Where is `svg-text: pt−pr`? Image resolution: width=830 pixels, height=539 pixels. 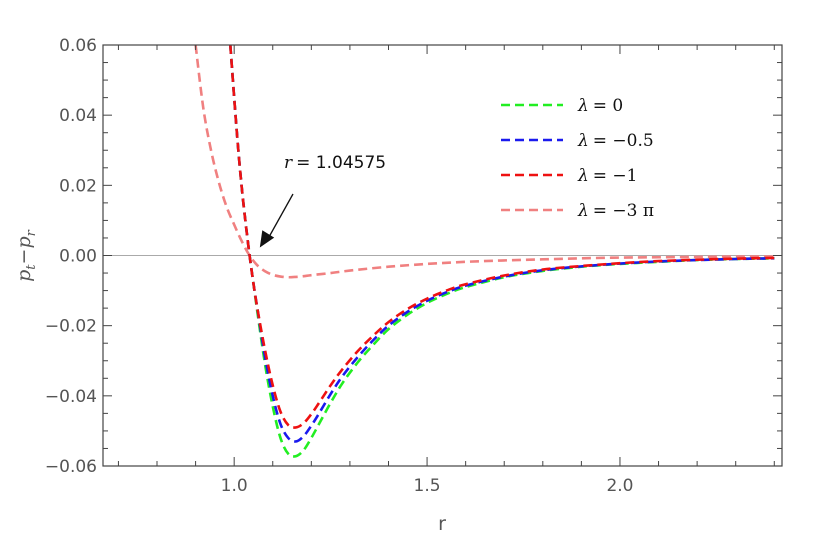 svg-text: pt−pr is located at coordinates (26, 255).